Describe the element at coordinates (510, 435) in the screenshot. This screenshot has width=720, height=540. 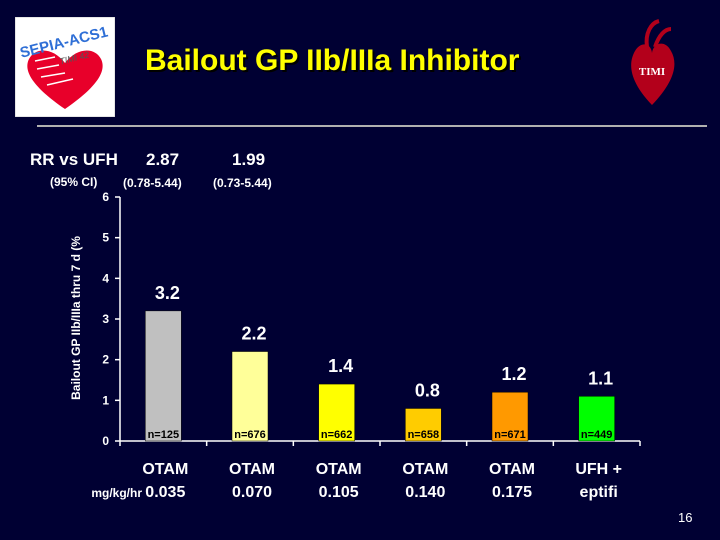
I see `n-label: n=671` at that location.